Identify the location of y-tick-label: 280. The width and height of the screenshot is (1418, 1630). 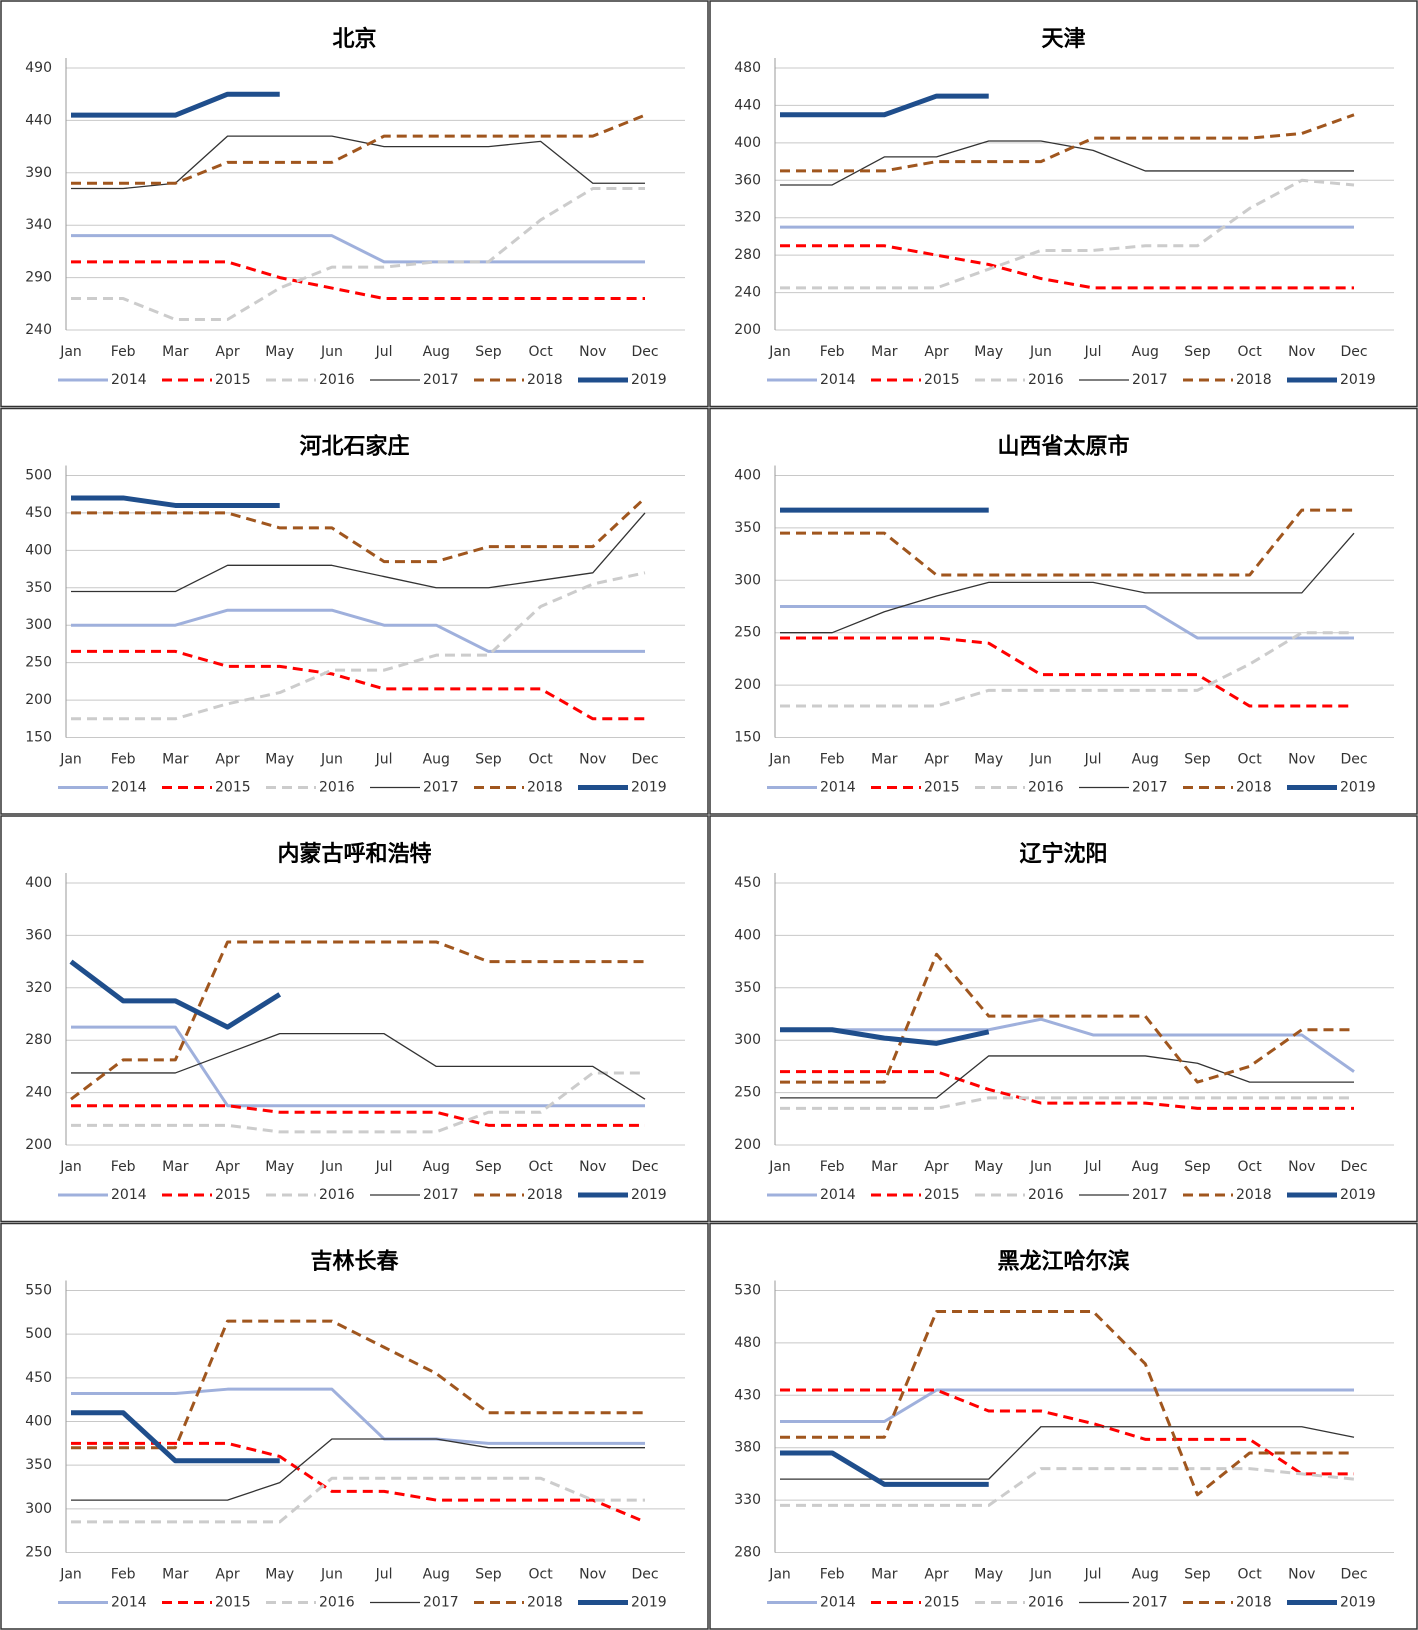
(747, 1553).